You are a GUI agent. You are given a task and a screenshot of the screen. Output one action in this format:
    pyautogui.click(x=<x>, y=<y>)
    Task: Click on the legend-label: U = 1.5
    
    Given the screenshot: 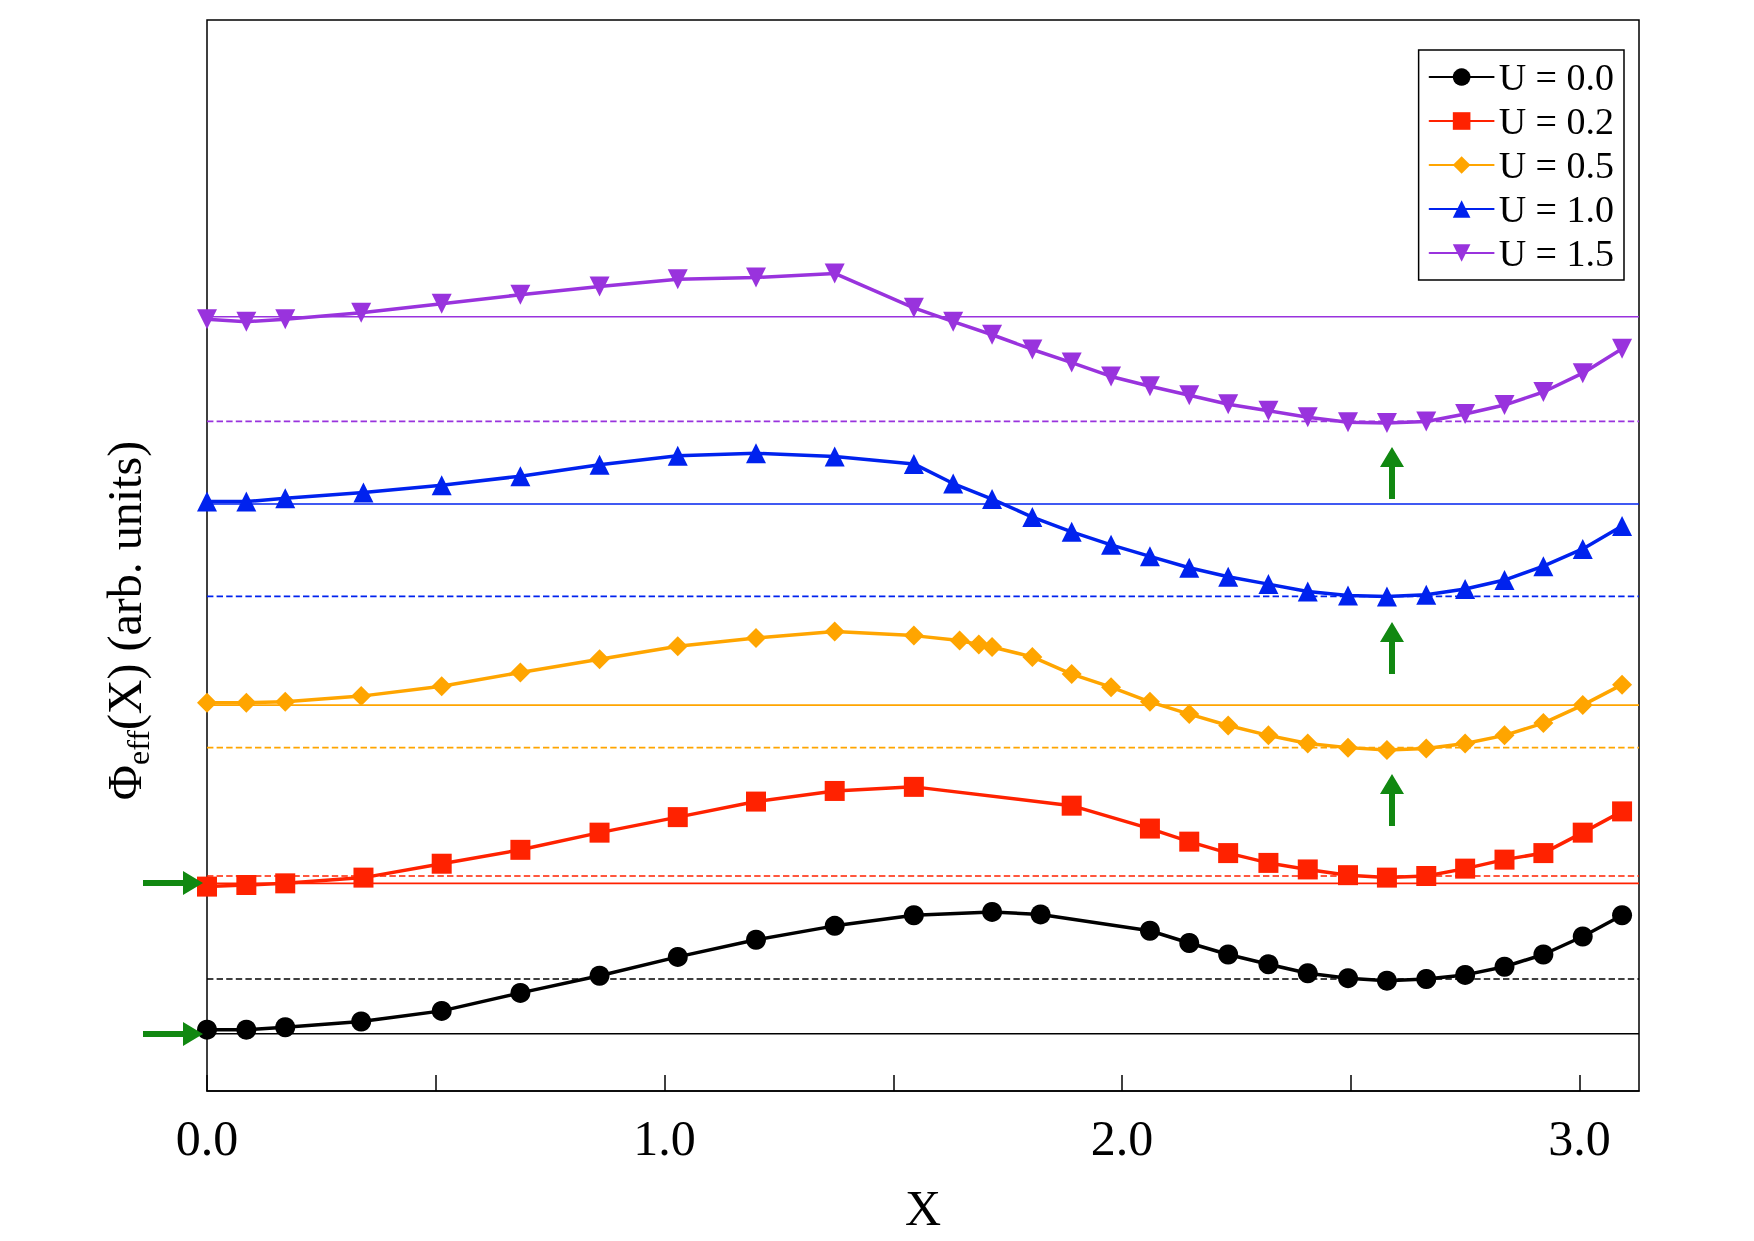 What is the action you would take?
    pyautogui.click(x=1556, y=253)
    